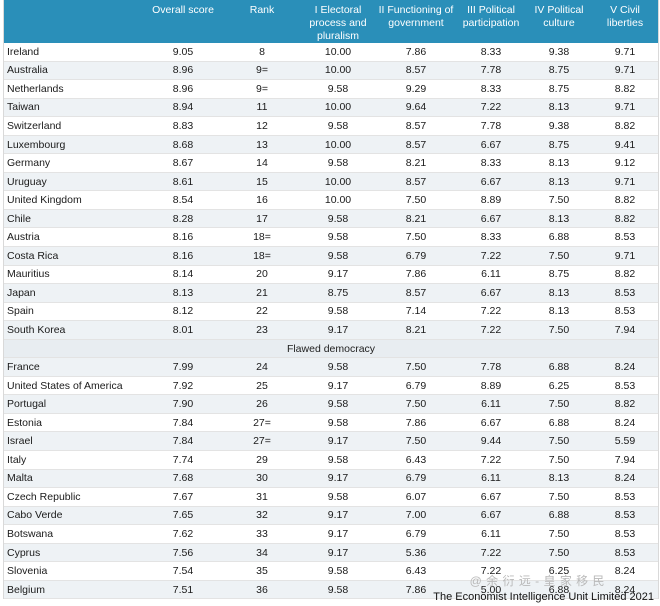 The width and height of the screenshot is (660, 606). I want to click on value-cell: 7.51, so click(183, 590).